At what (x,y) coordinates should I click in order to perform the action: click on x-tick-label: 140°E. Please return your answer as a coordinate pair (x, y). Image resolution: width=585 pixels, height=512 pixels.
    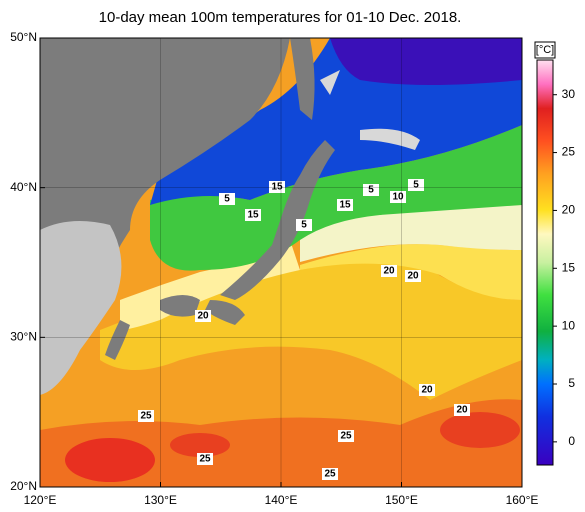
    Looking at the image, I should click on (281, 500).